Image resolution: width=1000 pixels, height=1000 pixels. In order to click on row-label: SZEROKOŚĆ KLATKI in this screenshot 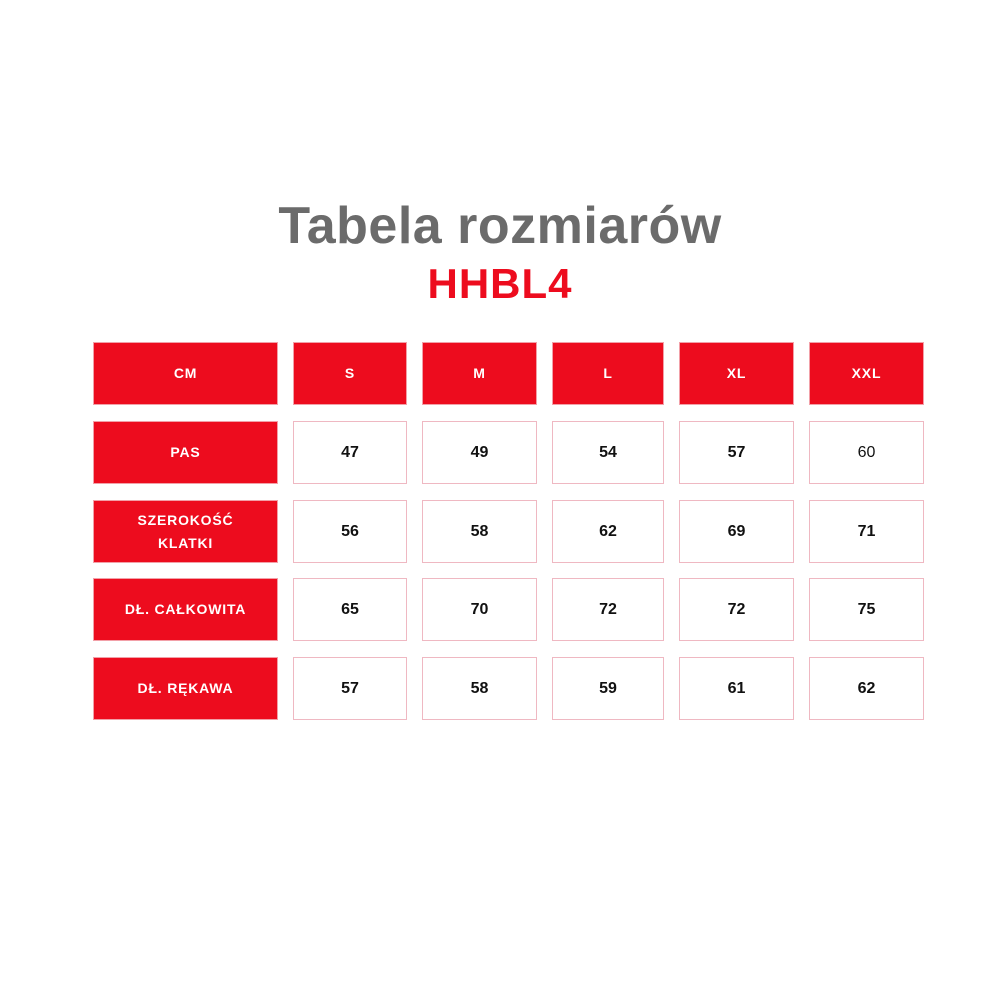, I will do `click(185, 531)`.